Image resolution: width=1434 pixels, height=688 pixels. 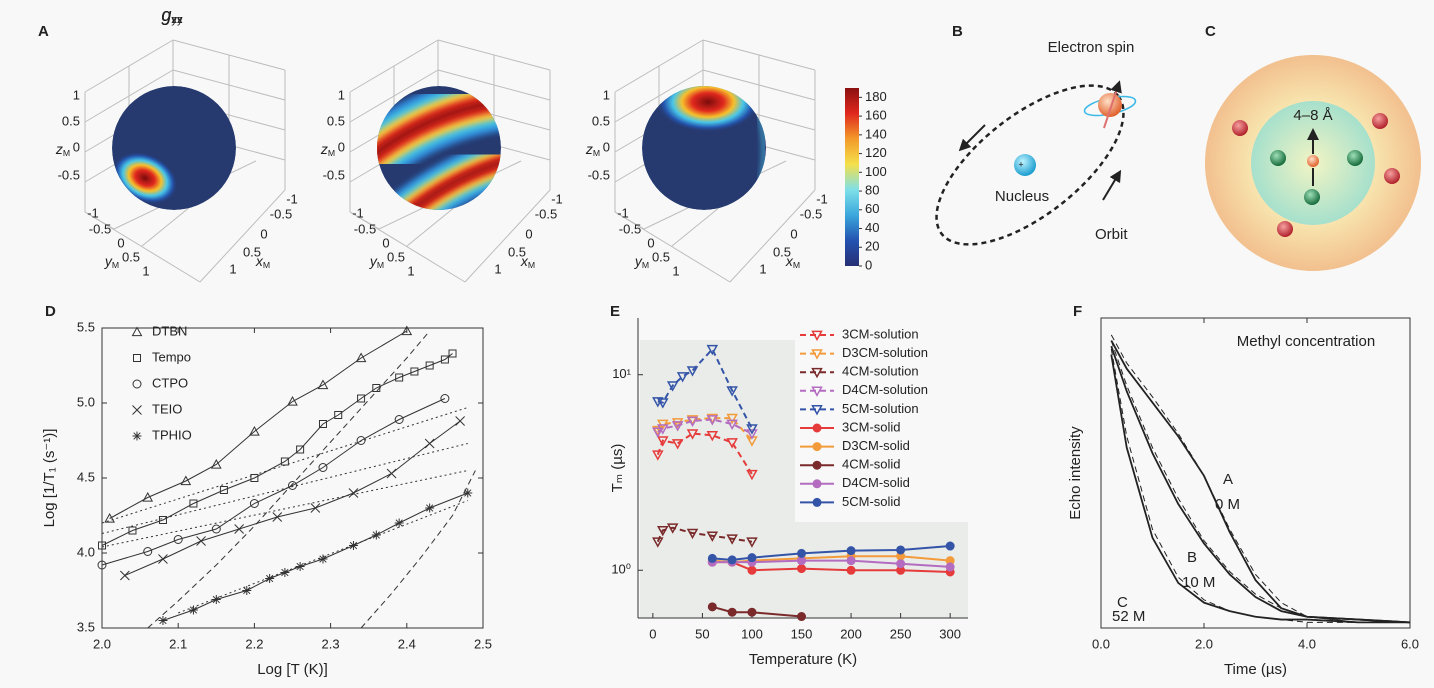 I want to click on curve-label: 10 M, so click(x=1198, y=582).